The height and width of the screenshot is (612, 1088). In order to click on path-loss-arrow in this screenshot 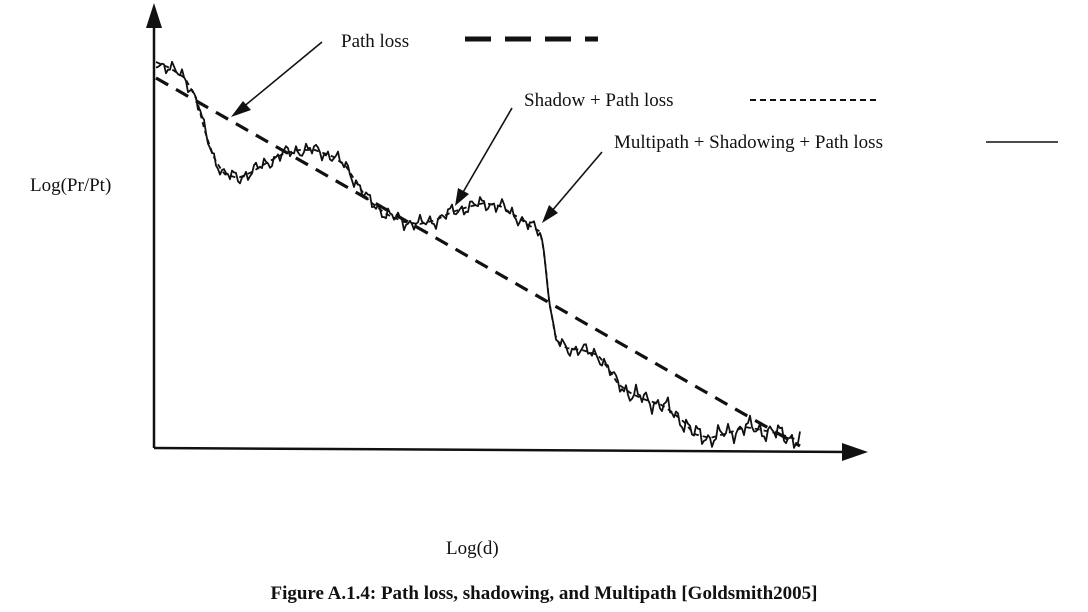, I will do `click(282, 75)`.